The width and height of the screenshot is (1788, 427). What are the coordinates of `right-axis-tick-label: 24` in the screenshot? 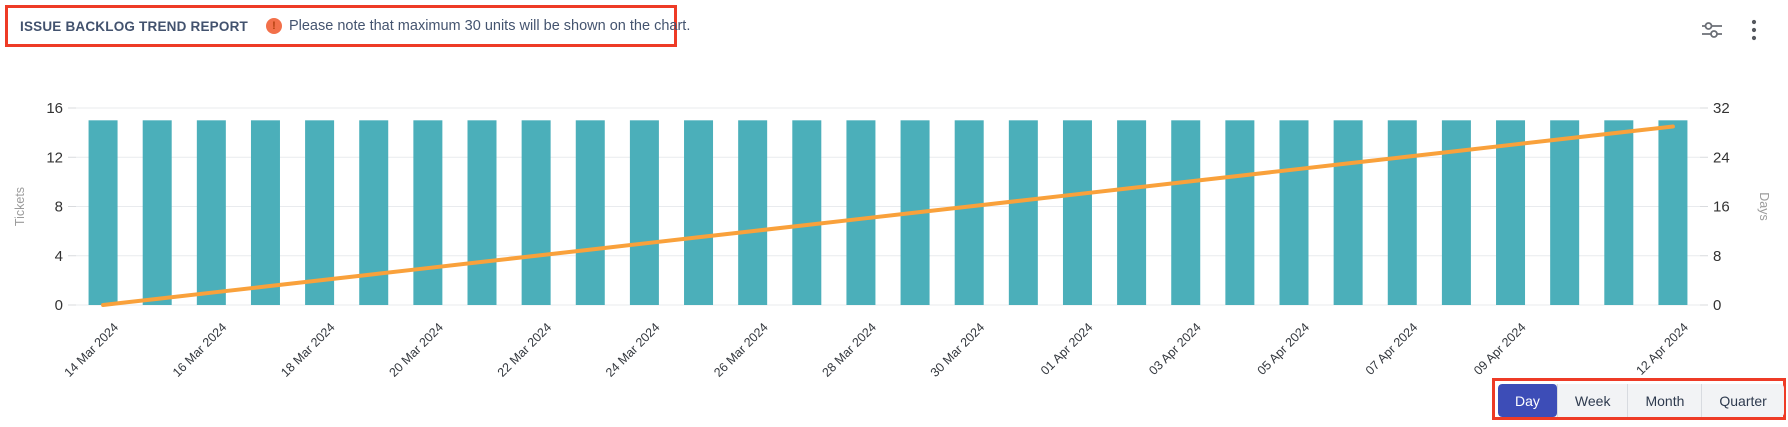 It's located at (1721, 157).